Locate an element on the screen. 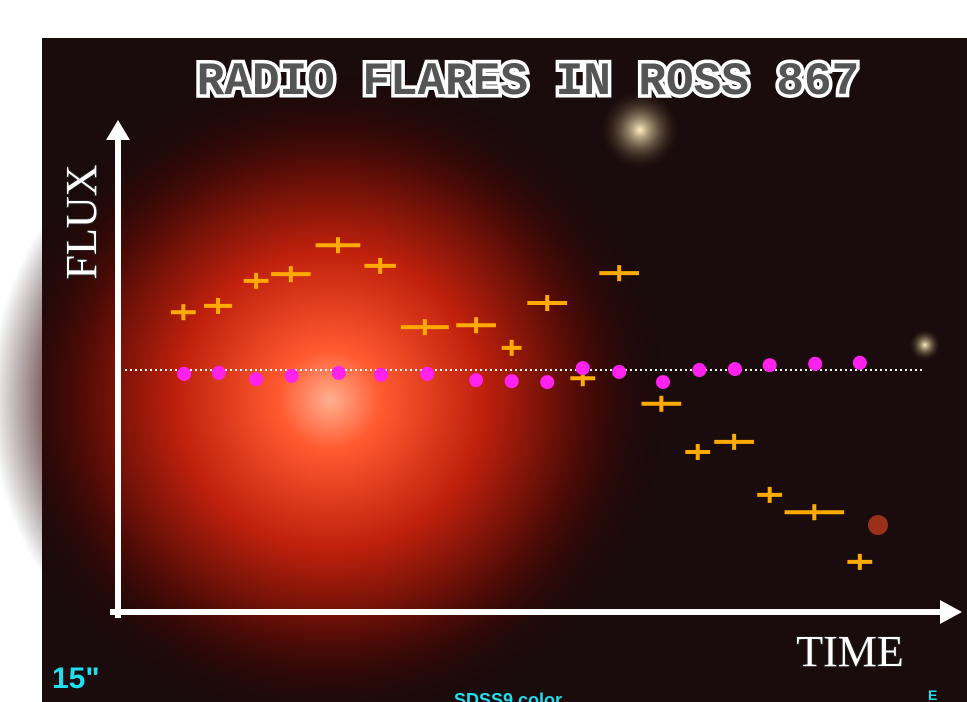 The width and height of the screenshot is (967, 702). survey-label: SDSS9 color is located at coordinates (508, 696).